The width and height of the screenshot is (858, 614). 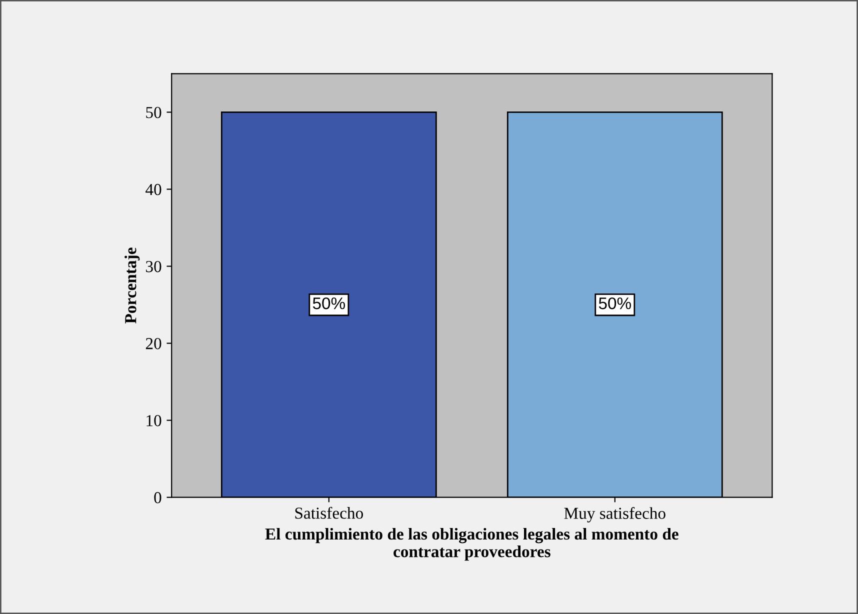 What do you see at coordinates (154, 266) in the screenshot?
I see `y-tick-label: 30` at bounding box center [154, 266].